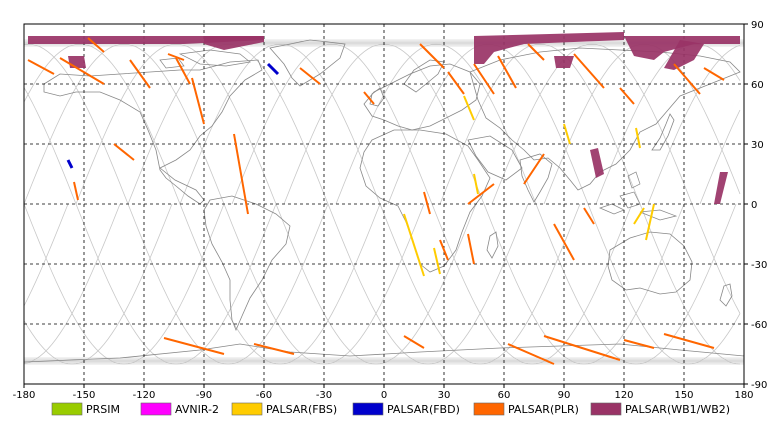 The height and width of the screenshot is (430, 770). Describe the element at coordinates (205, 59) in the screenshot. I see `arctic-islands-outline` at that location.